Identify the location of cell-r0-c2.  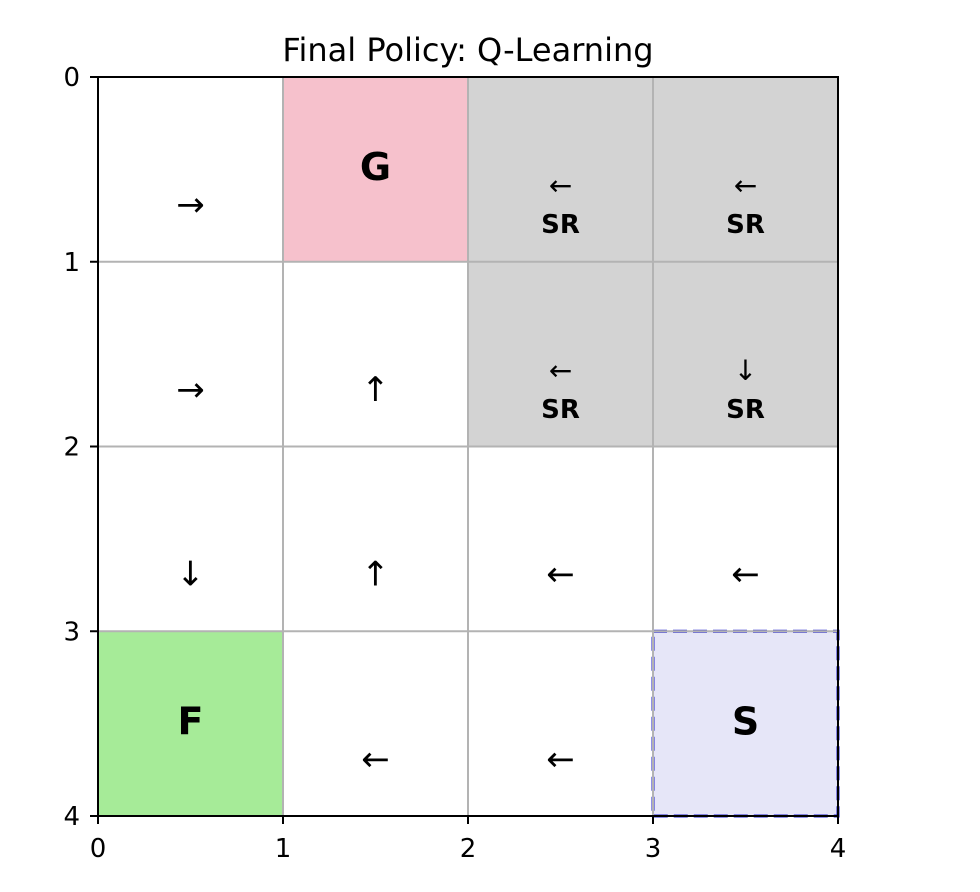
(560, 169).